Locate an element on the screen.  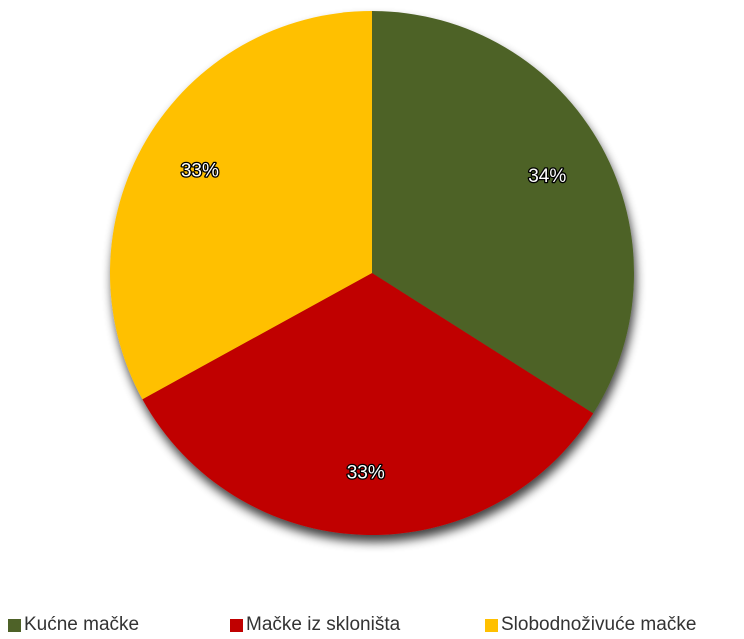
legend-item-macke-iz-skloniste: Mačke iz skloništa is located at coordinates (315, 625).